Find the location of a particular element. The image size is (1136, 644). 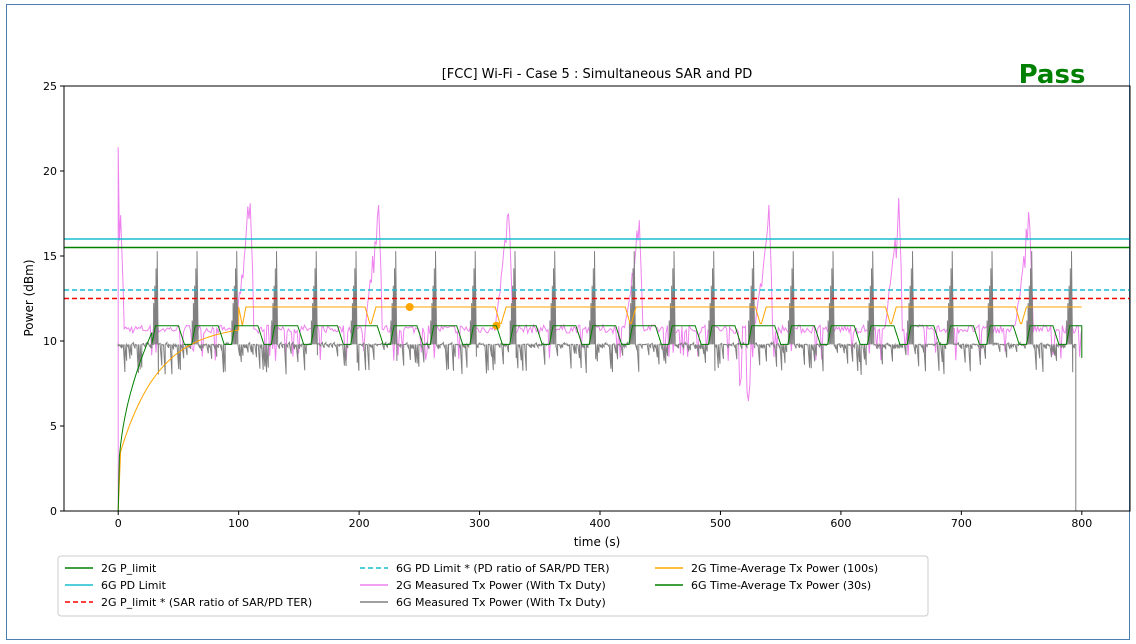

x-tick-label: 0 is located at coordinates (118, 523).